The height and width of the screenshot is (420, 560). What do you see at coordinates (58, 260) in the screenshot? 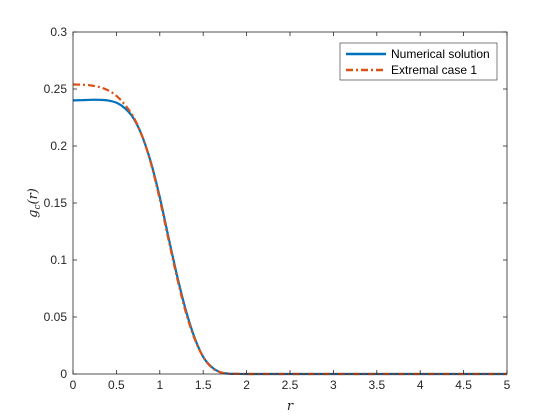
I see `y-tick-label: 0.1` at bounding box center [58, 260].